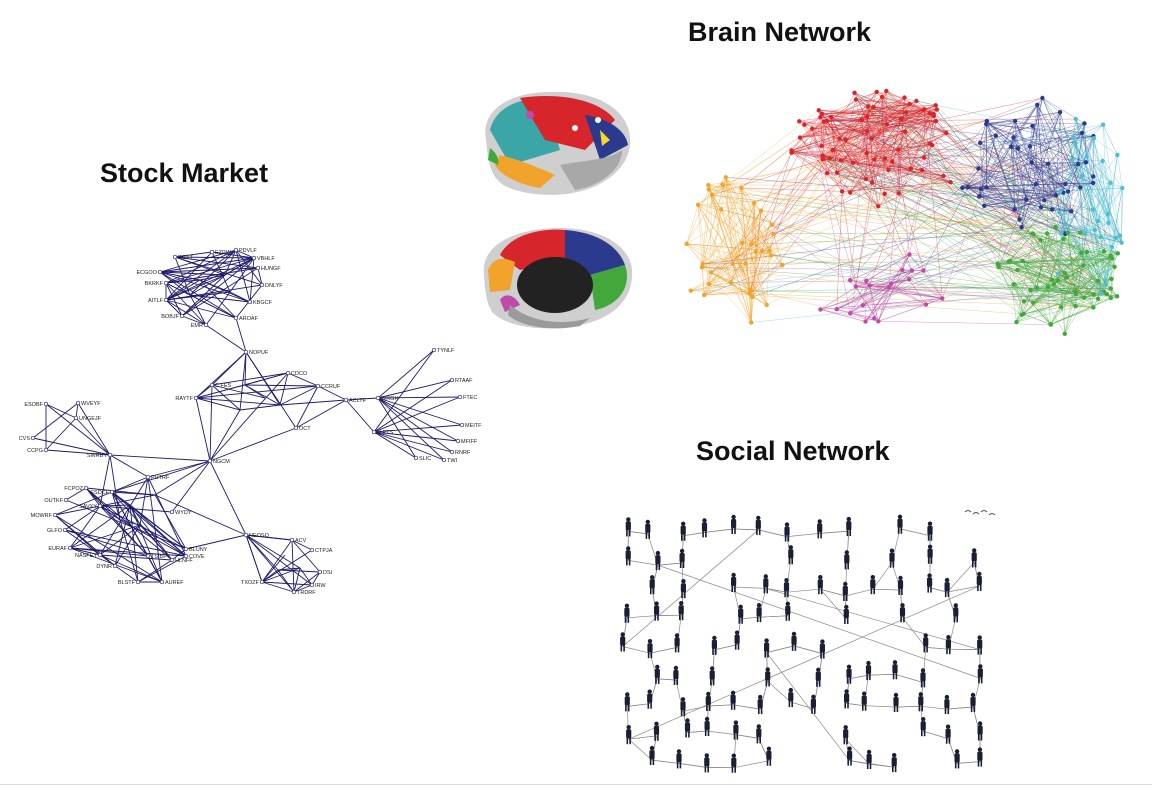 The image size is (1152, 788). Describe the element at coordinates (223, 386) in the screenshot. I see `stock-node-label: C.FES` at that location.